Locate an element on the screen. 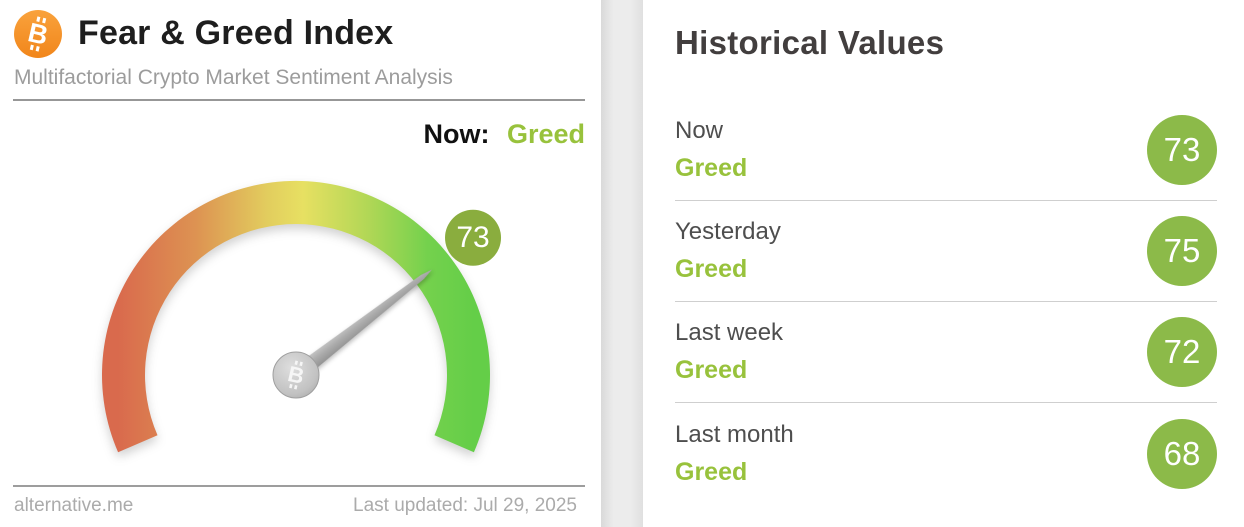  now-label: Now: is located at coordinates (456, 134).